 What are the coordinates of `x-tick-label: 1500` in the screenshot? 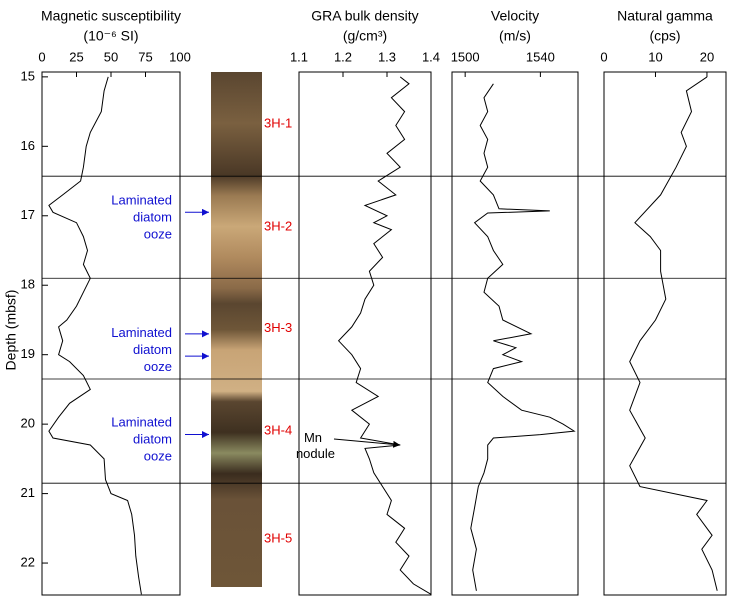 It's located at (465, 56).